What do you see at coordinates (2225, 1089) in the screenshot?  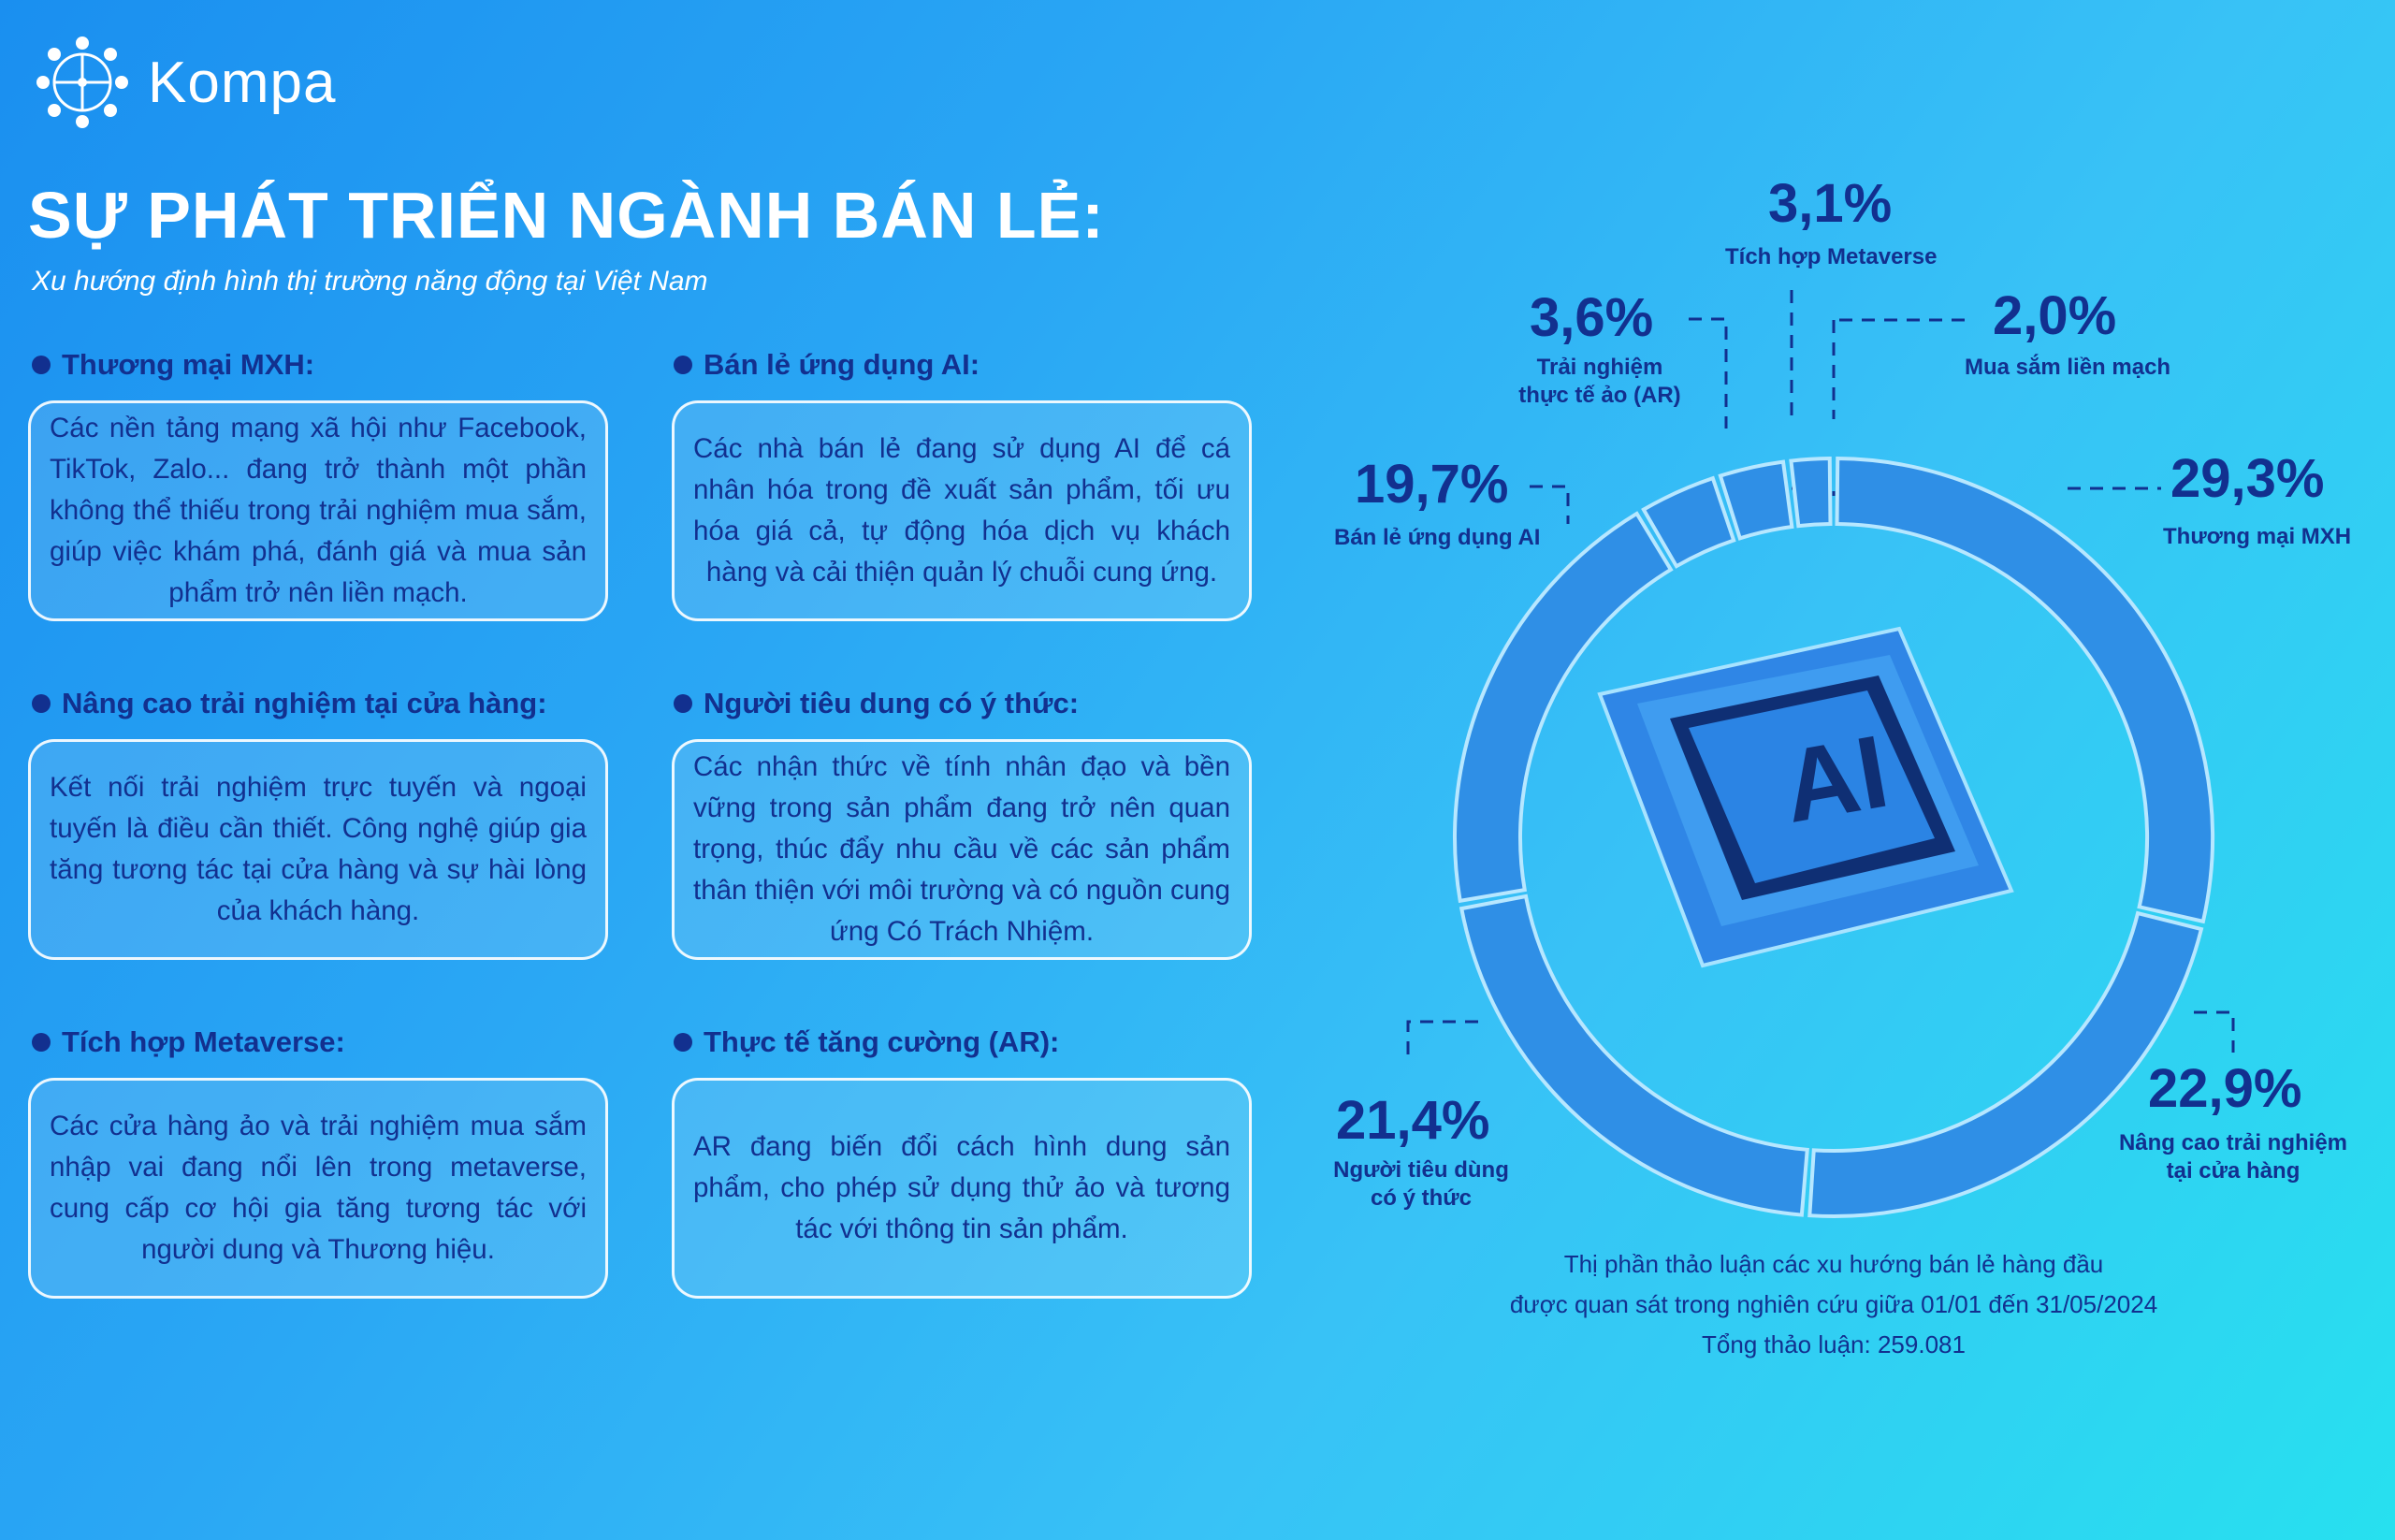 I see `slice-value-in-store: 22,9%` at bounding box center [2225, 1089].